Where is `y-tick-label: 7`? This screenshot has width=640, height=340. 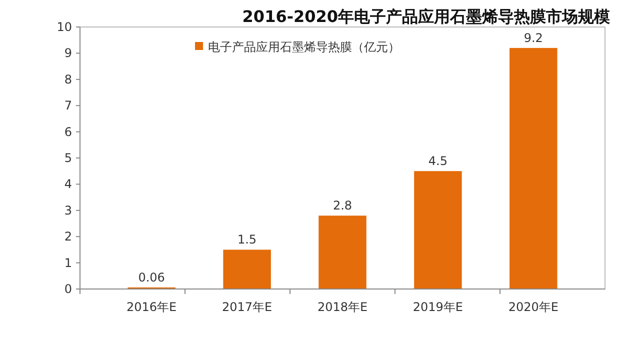
y-tick-label: 7 is located at coordinates (68, 105).